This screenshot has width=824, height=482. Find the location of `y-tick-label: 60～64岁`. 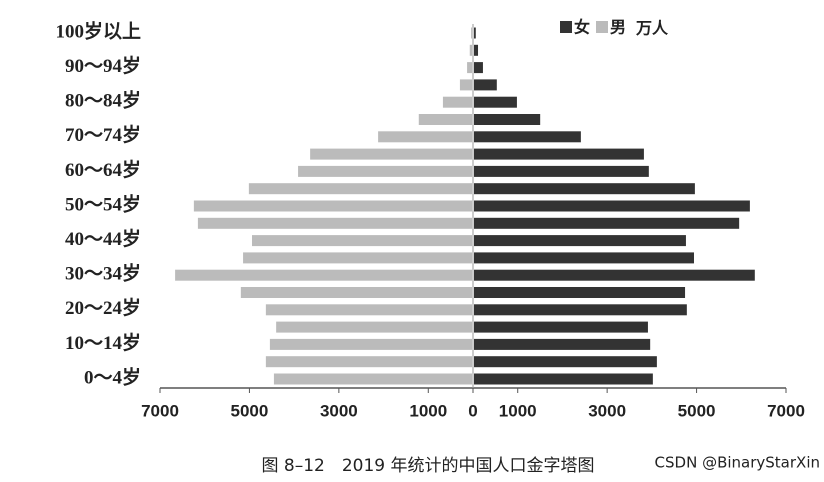

y-tick-label: 60～64岁 is located at coordinates (103, 169).